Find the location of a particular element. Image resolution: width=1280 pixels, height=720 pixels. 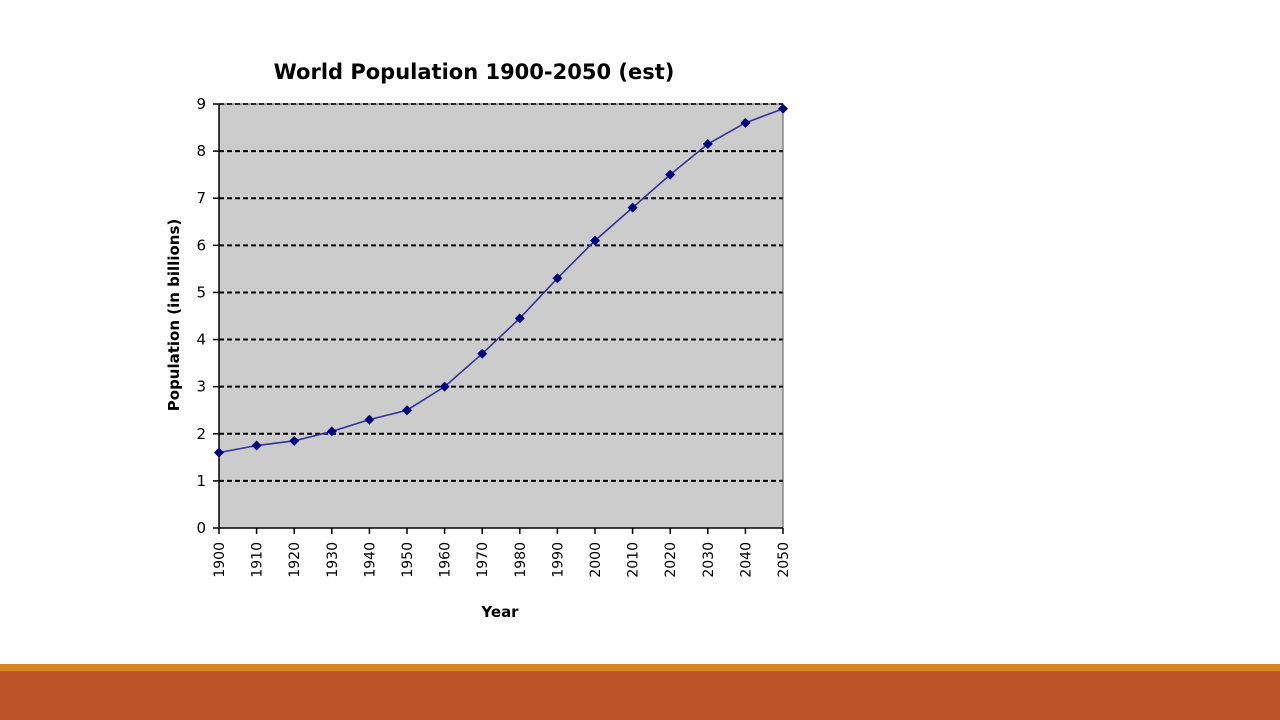

x-tick-label: 2030 is located at coordinates (709, 560).